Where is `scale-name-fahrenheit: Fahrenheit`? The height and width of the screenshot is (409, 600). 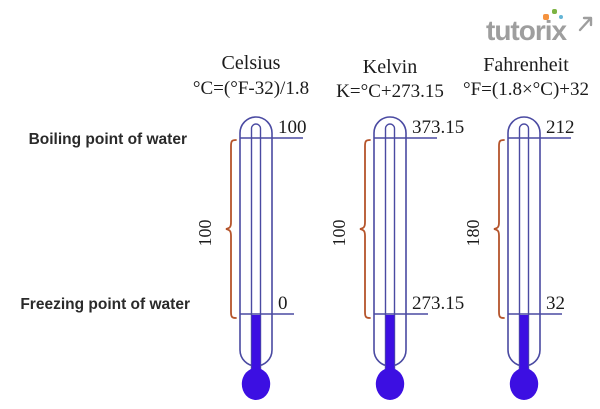
scale-name-fahrenheit: Fahrenheit is located at coordinates (526, 65).